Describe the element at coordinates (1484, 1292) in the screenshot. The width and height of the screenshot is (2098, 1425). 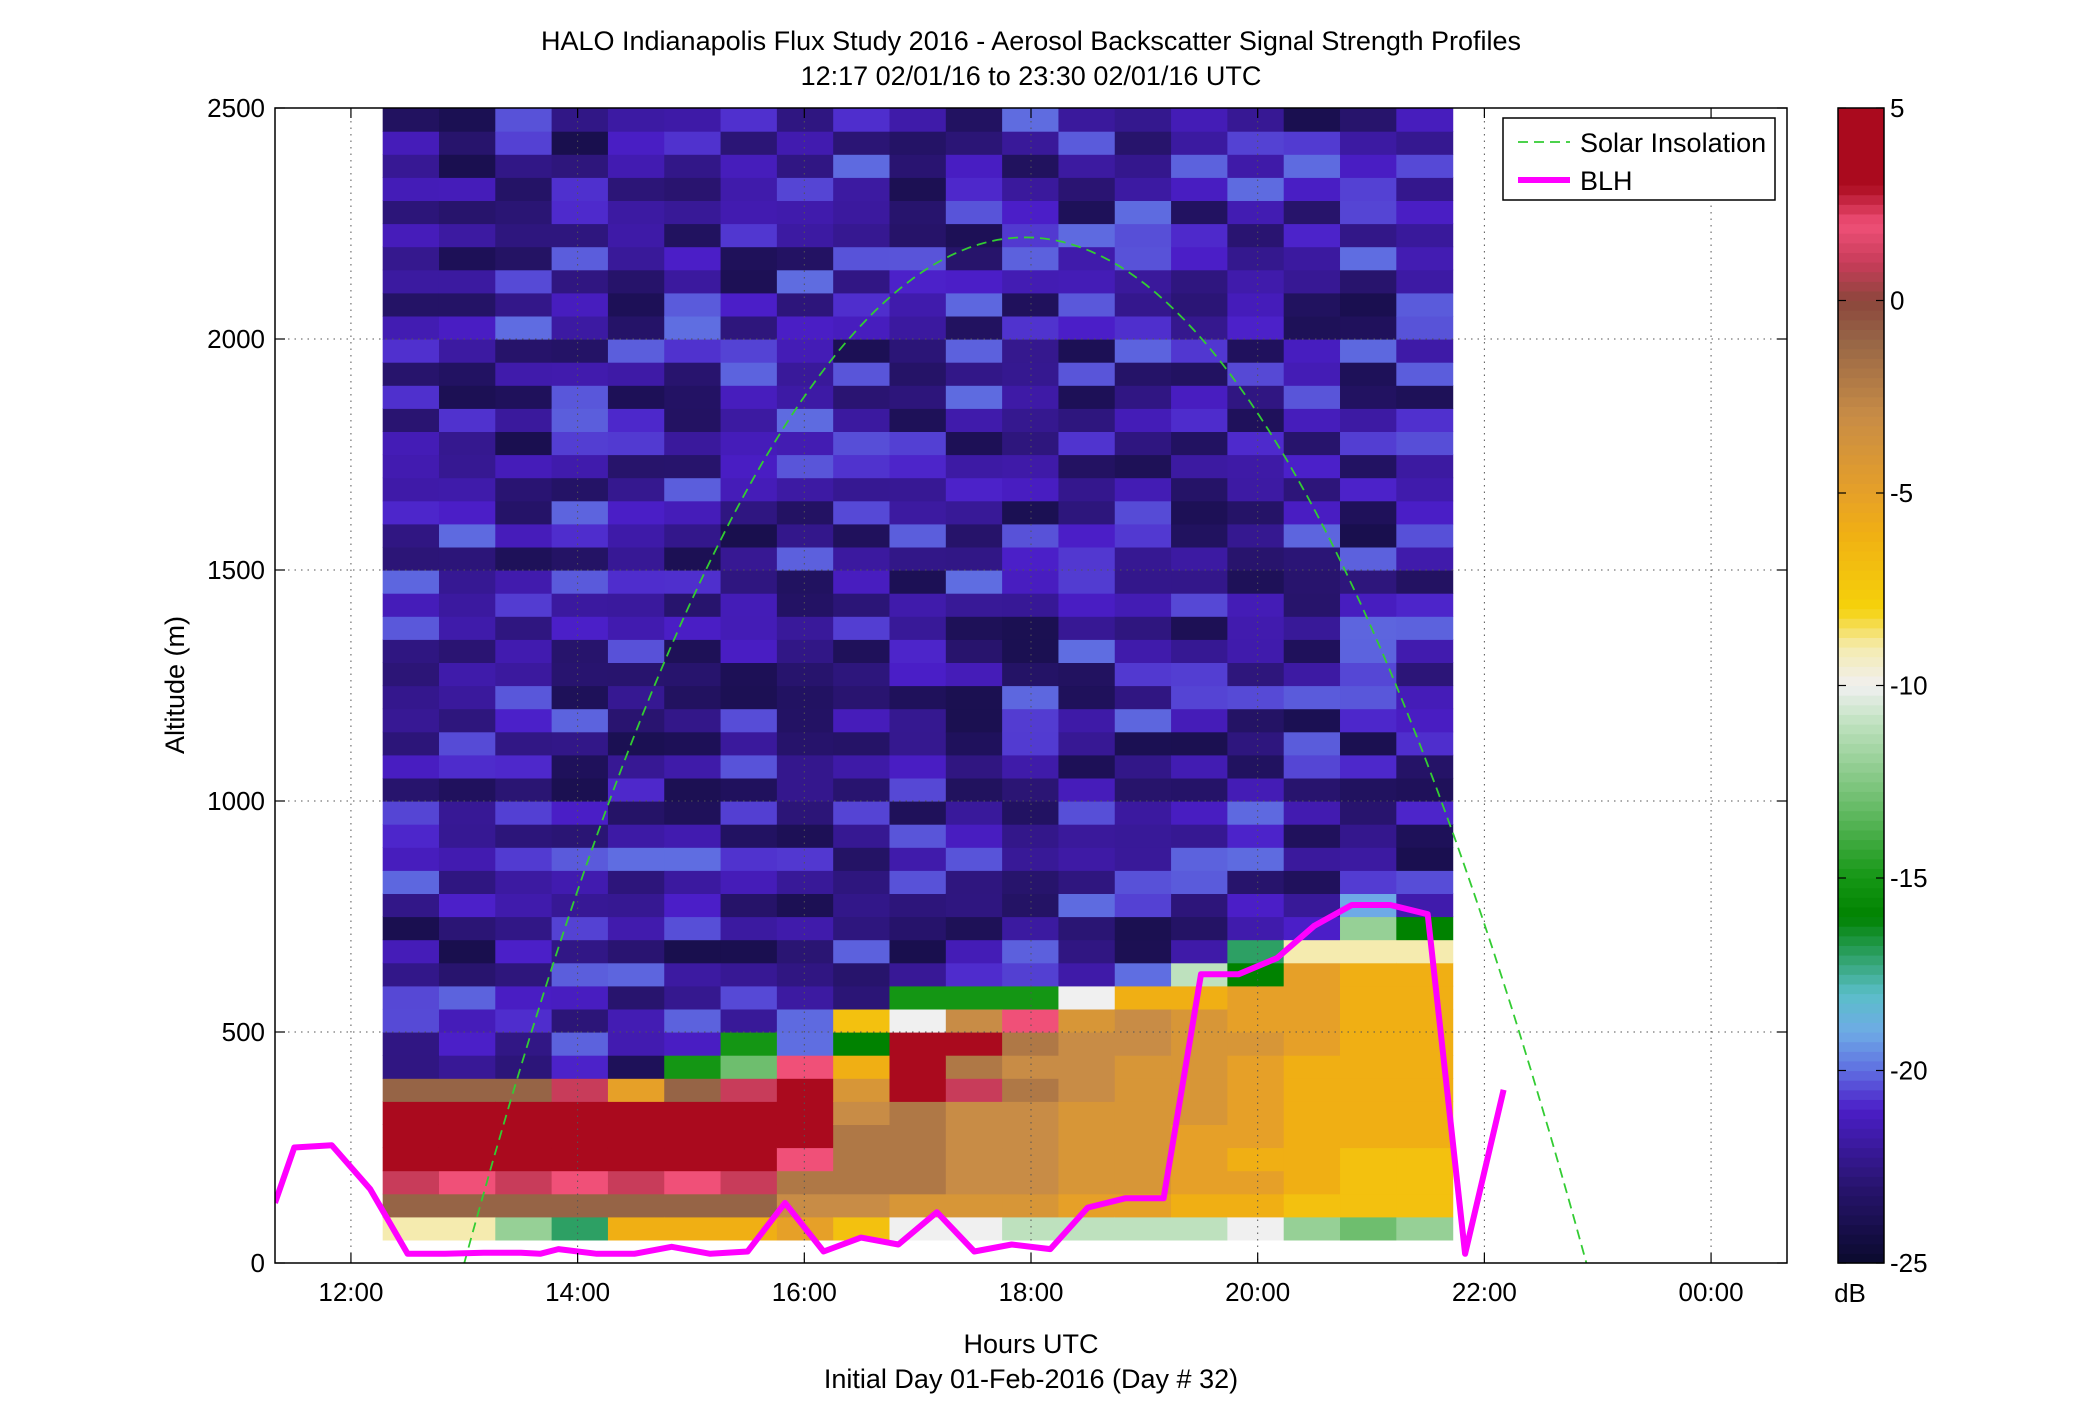
I see `x-tick-label: 22:00` at that location.